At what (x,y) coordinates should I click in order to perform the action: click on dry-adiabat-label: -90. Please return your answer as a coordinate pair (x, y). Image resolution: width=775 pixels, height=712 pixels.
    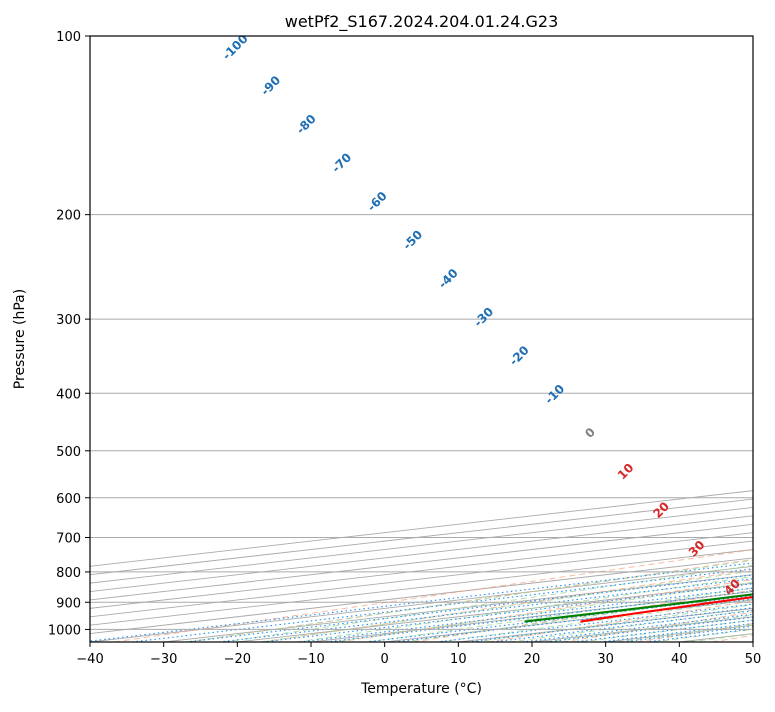
    Looking at the image, I should click on (270, 85).